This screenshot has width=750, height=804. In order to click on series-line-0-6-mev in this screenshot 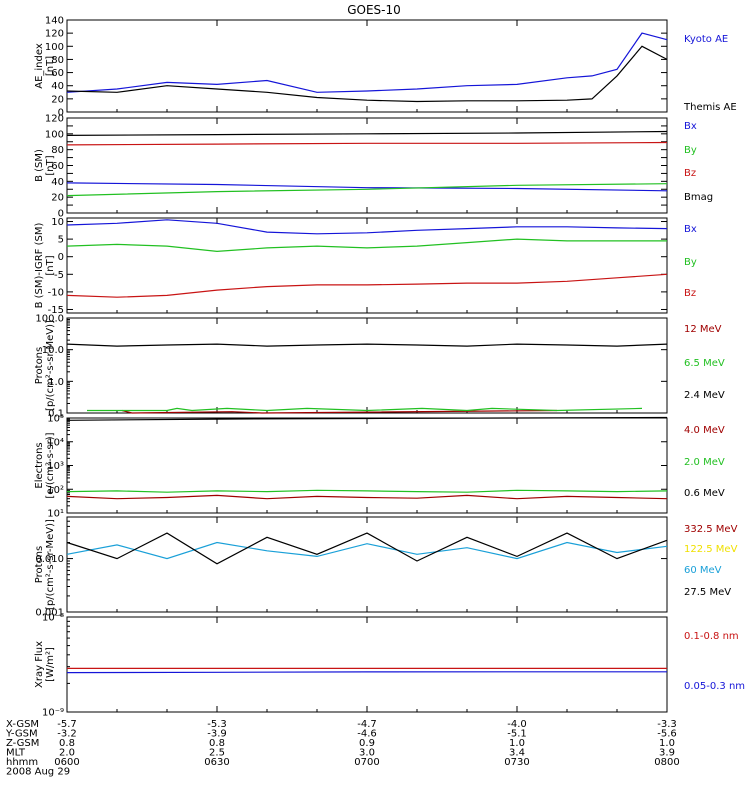, I will do `click(367, 418)`.